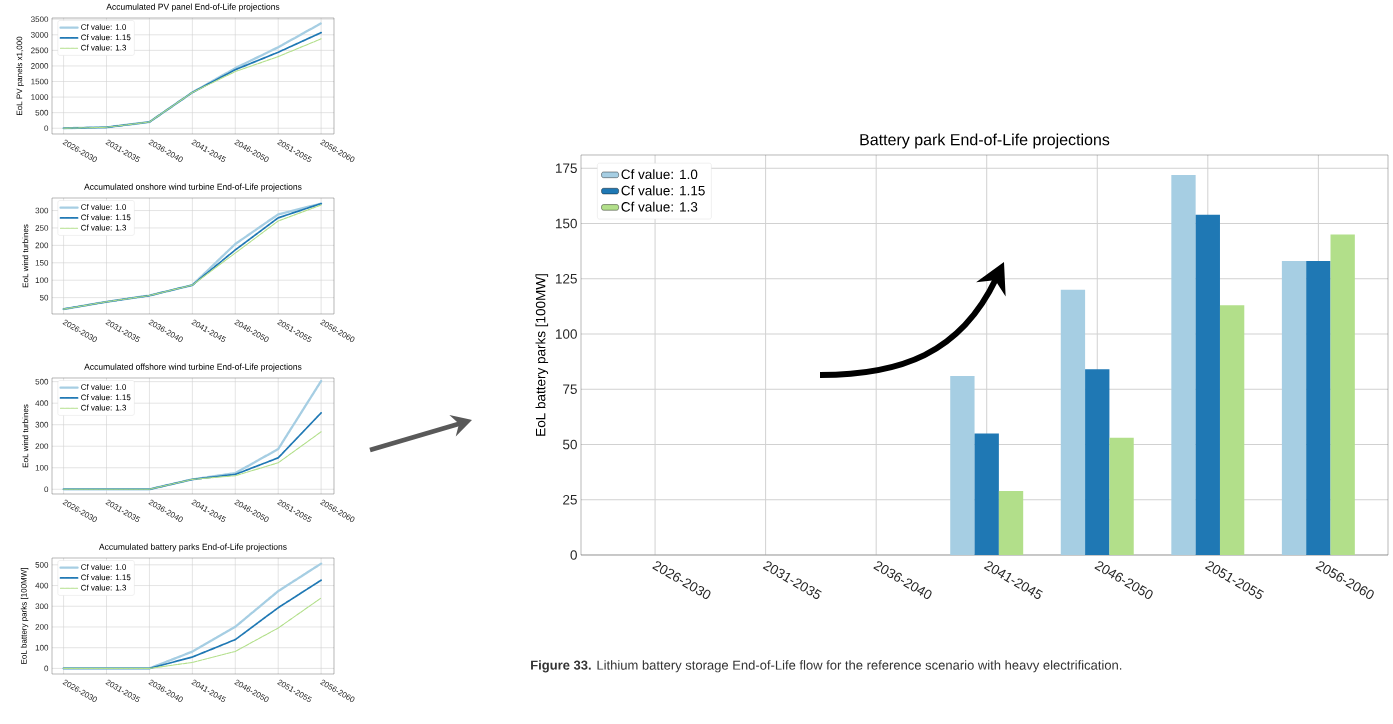 The width and height of the screenshot is (1393, 724). Describe the element at coordinates (193, 7) in the screenshot. I see `chart-title: Accumulated PV panel End-of-Life projections` at that location.